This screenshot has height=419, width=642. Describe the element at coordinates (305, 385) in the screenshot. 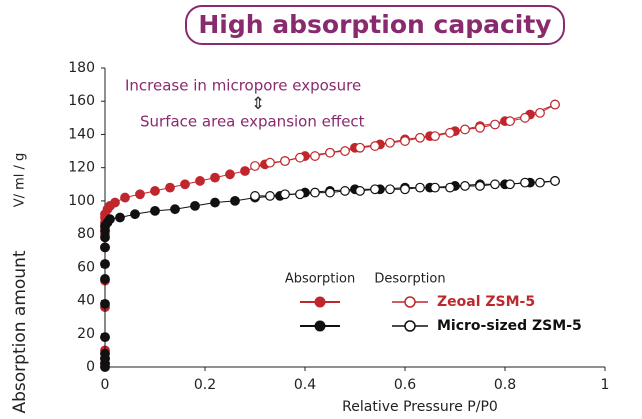

I see `x-tick-label: 0.4` at that location.